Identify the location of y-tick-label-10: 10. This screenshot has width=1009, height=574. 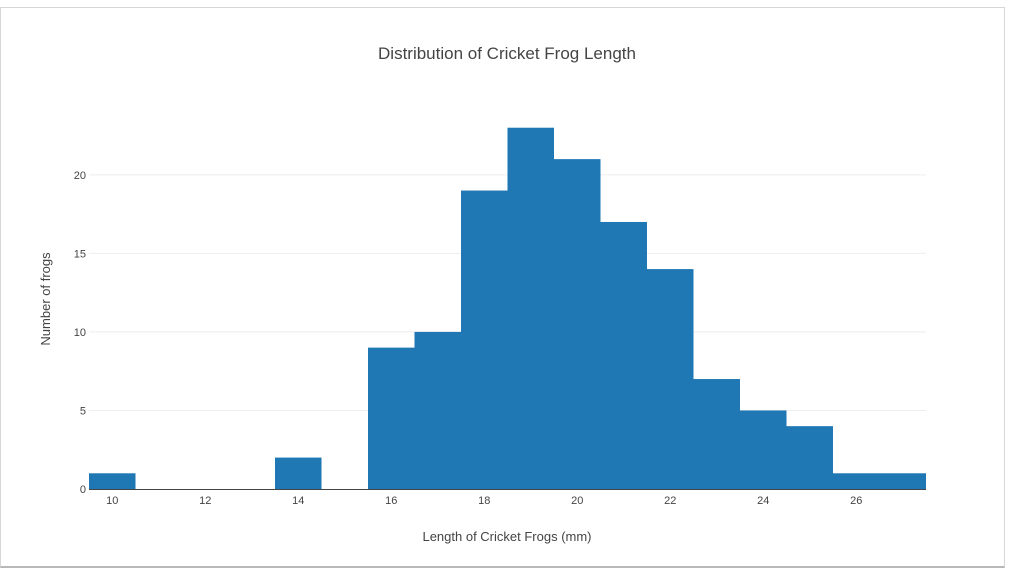
(80, 333).